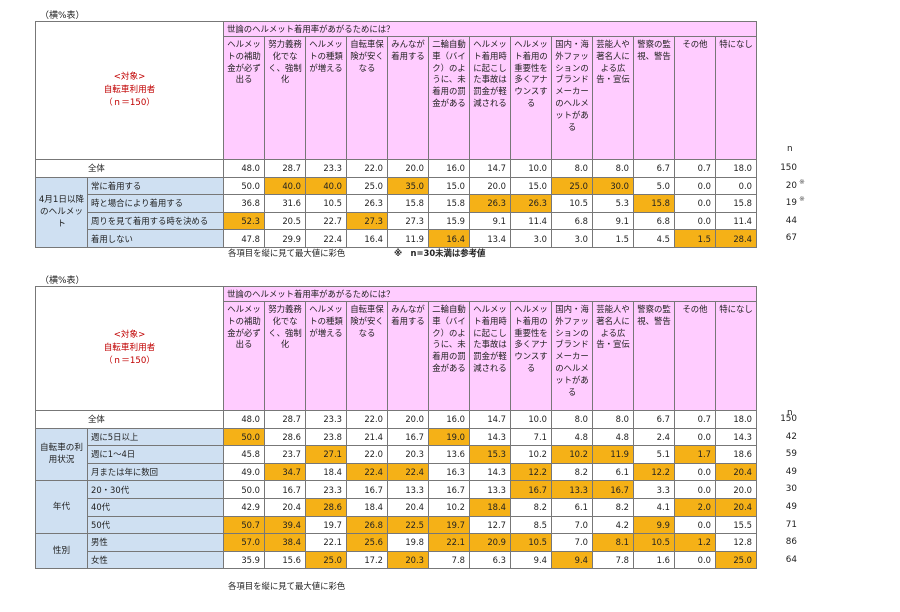 This screenshot has width=900, height=612. Describe the element at coordinates (788, 167) in the screenshot. I see `row-n: 150` at that location.